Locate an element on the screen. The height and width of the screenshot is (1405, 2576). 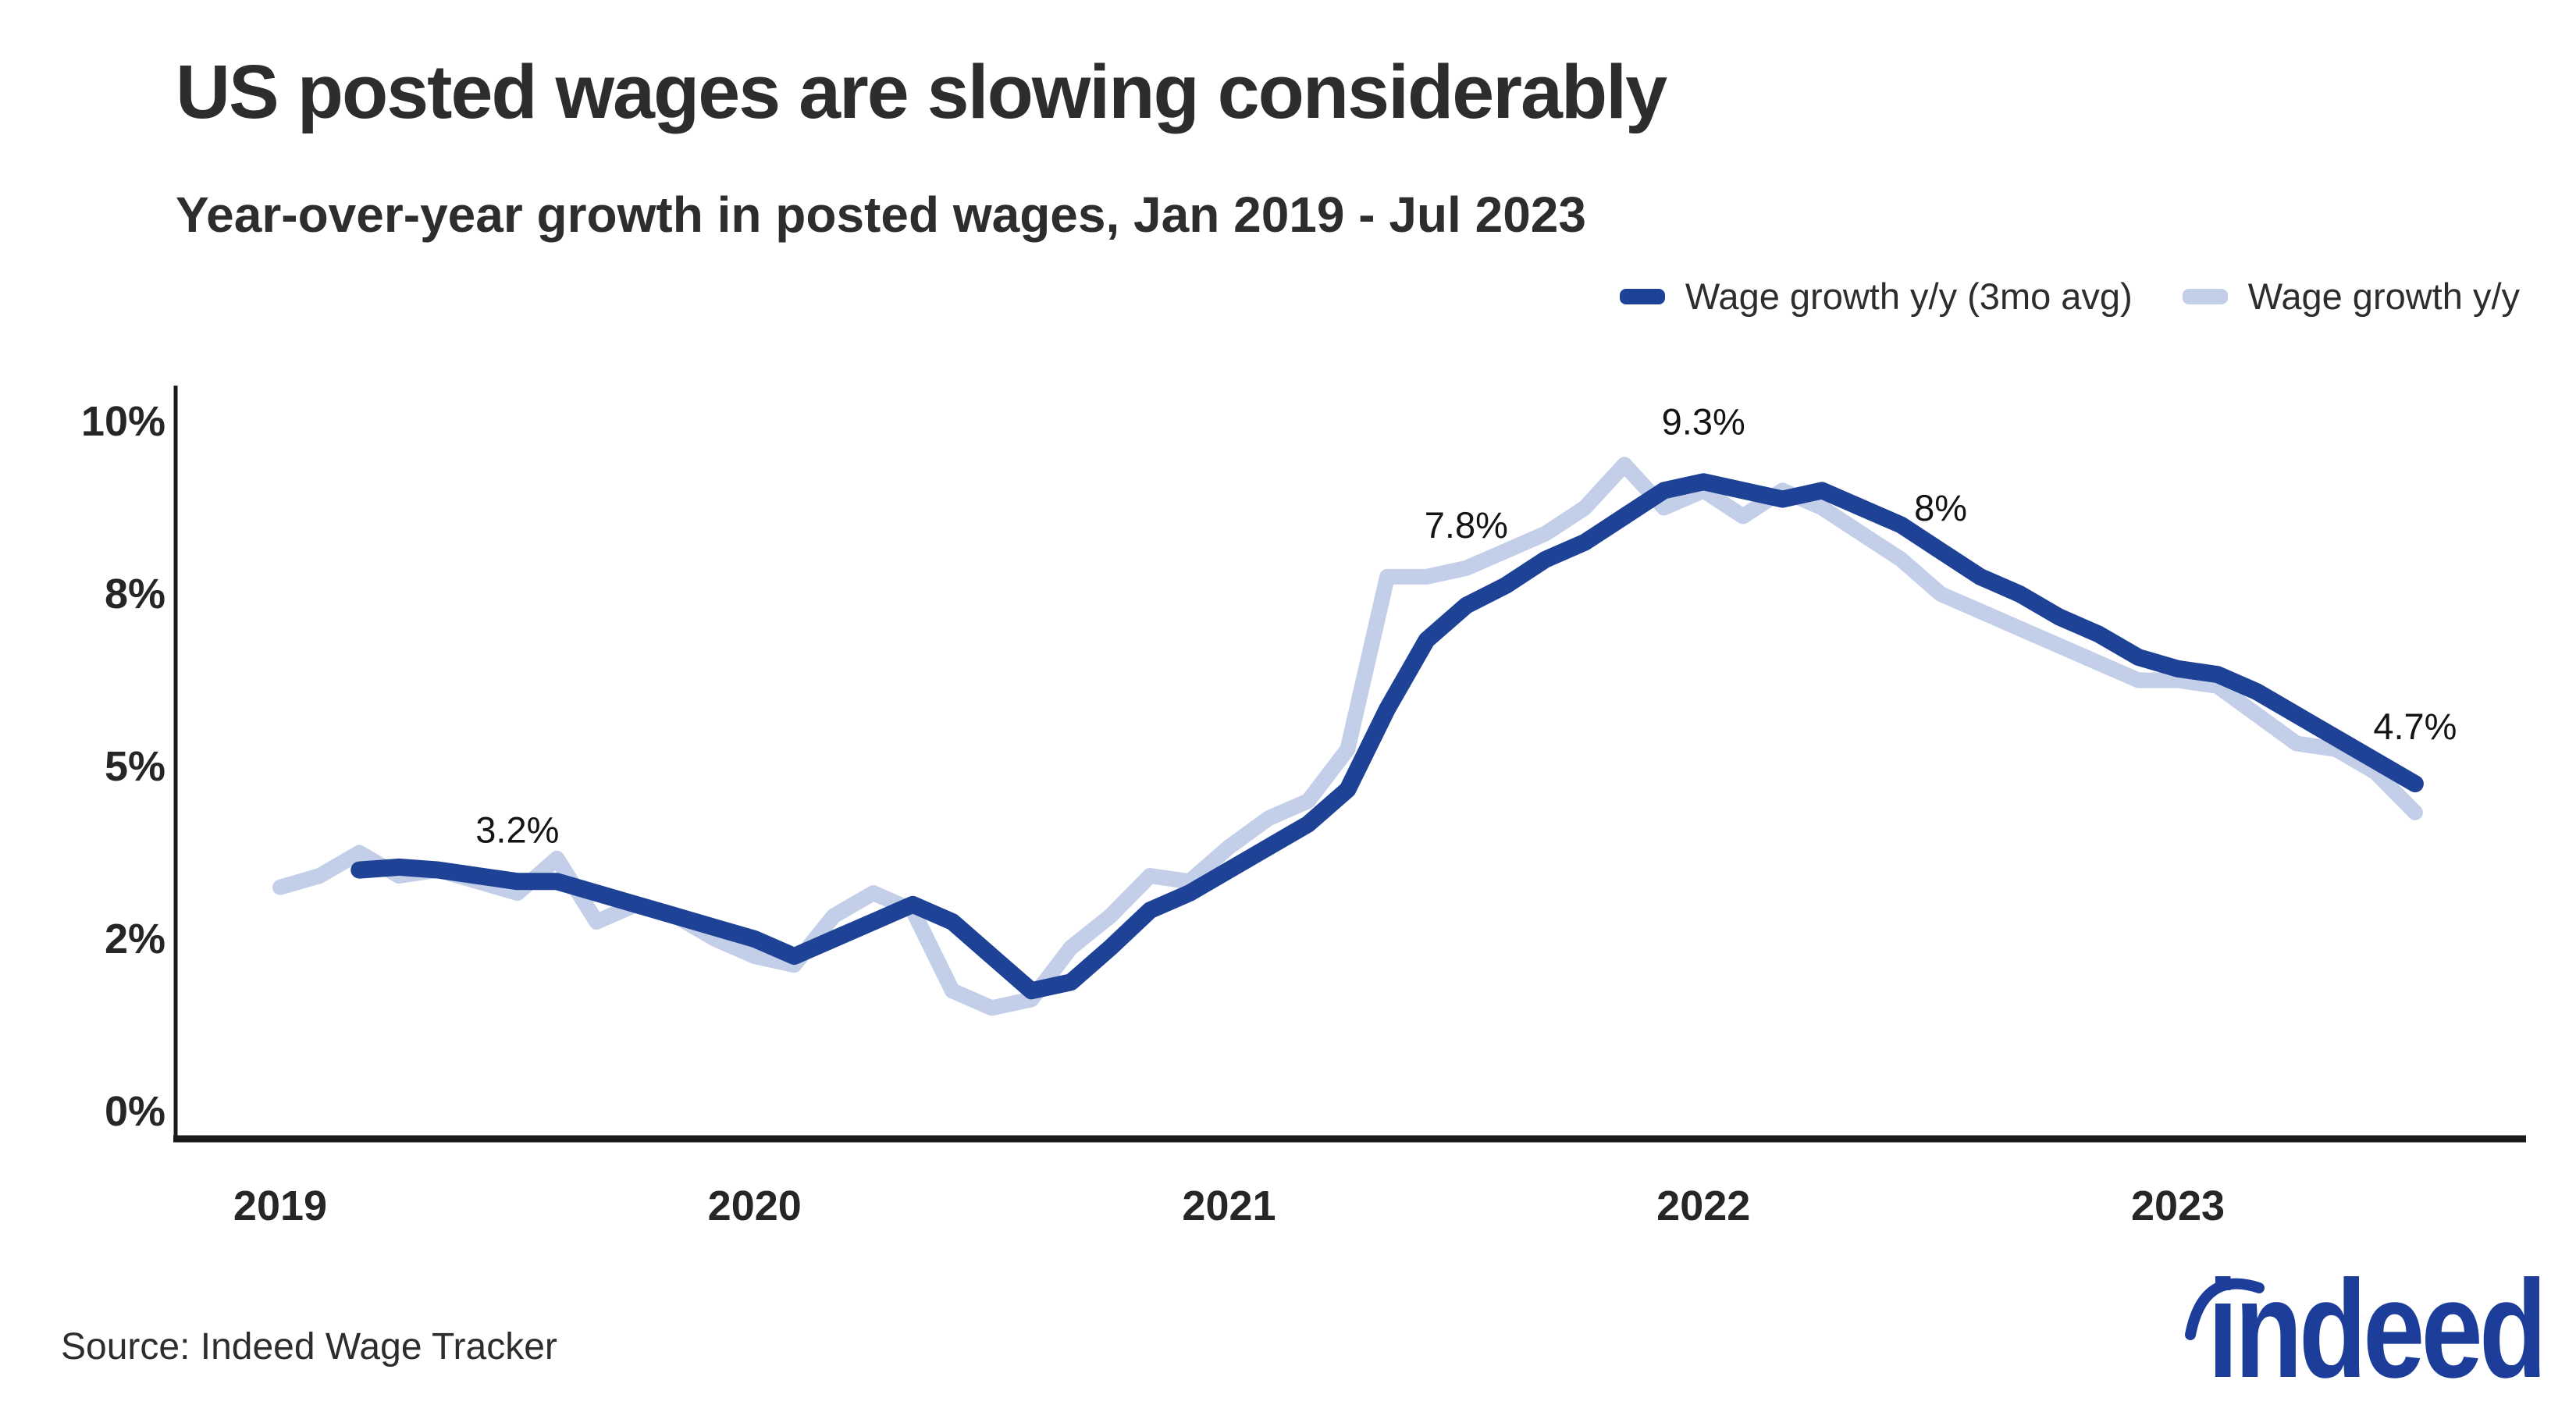
y-tick-label-10: 10% is located at coordinates (123, 421).